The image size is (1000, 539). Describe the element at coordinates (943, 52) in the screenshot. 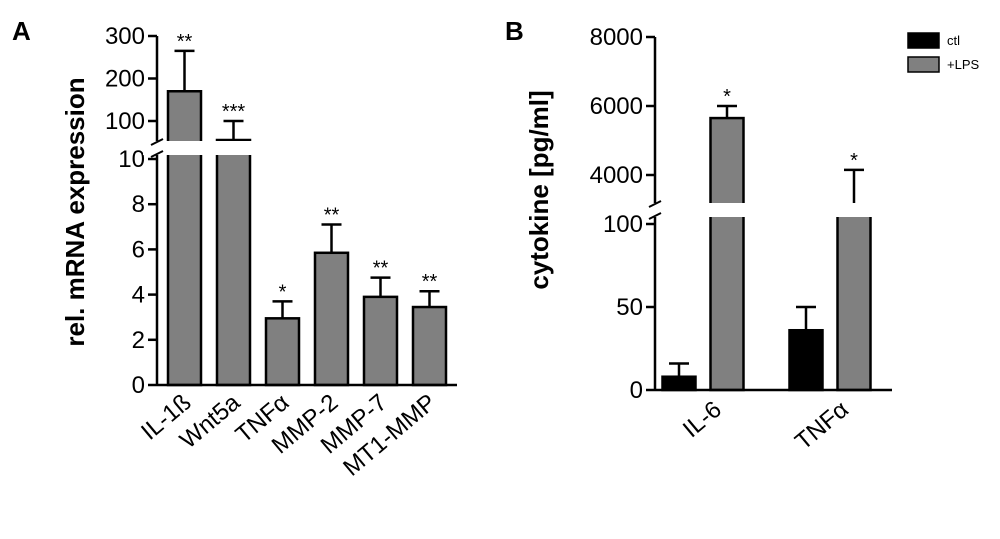

I see `panel-b-legend: ctl +LPS` at that location.